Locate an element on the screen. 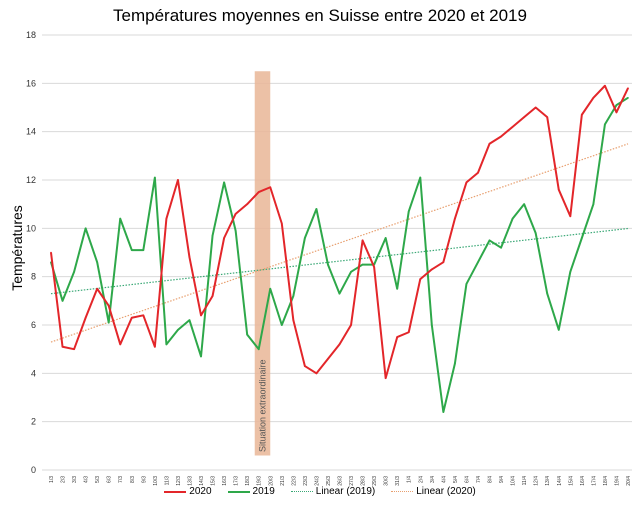  y-tick-label: 12 is located at coordinates (31, 180).